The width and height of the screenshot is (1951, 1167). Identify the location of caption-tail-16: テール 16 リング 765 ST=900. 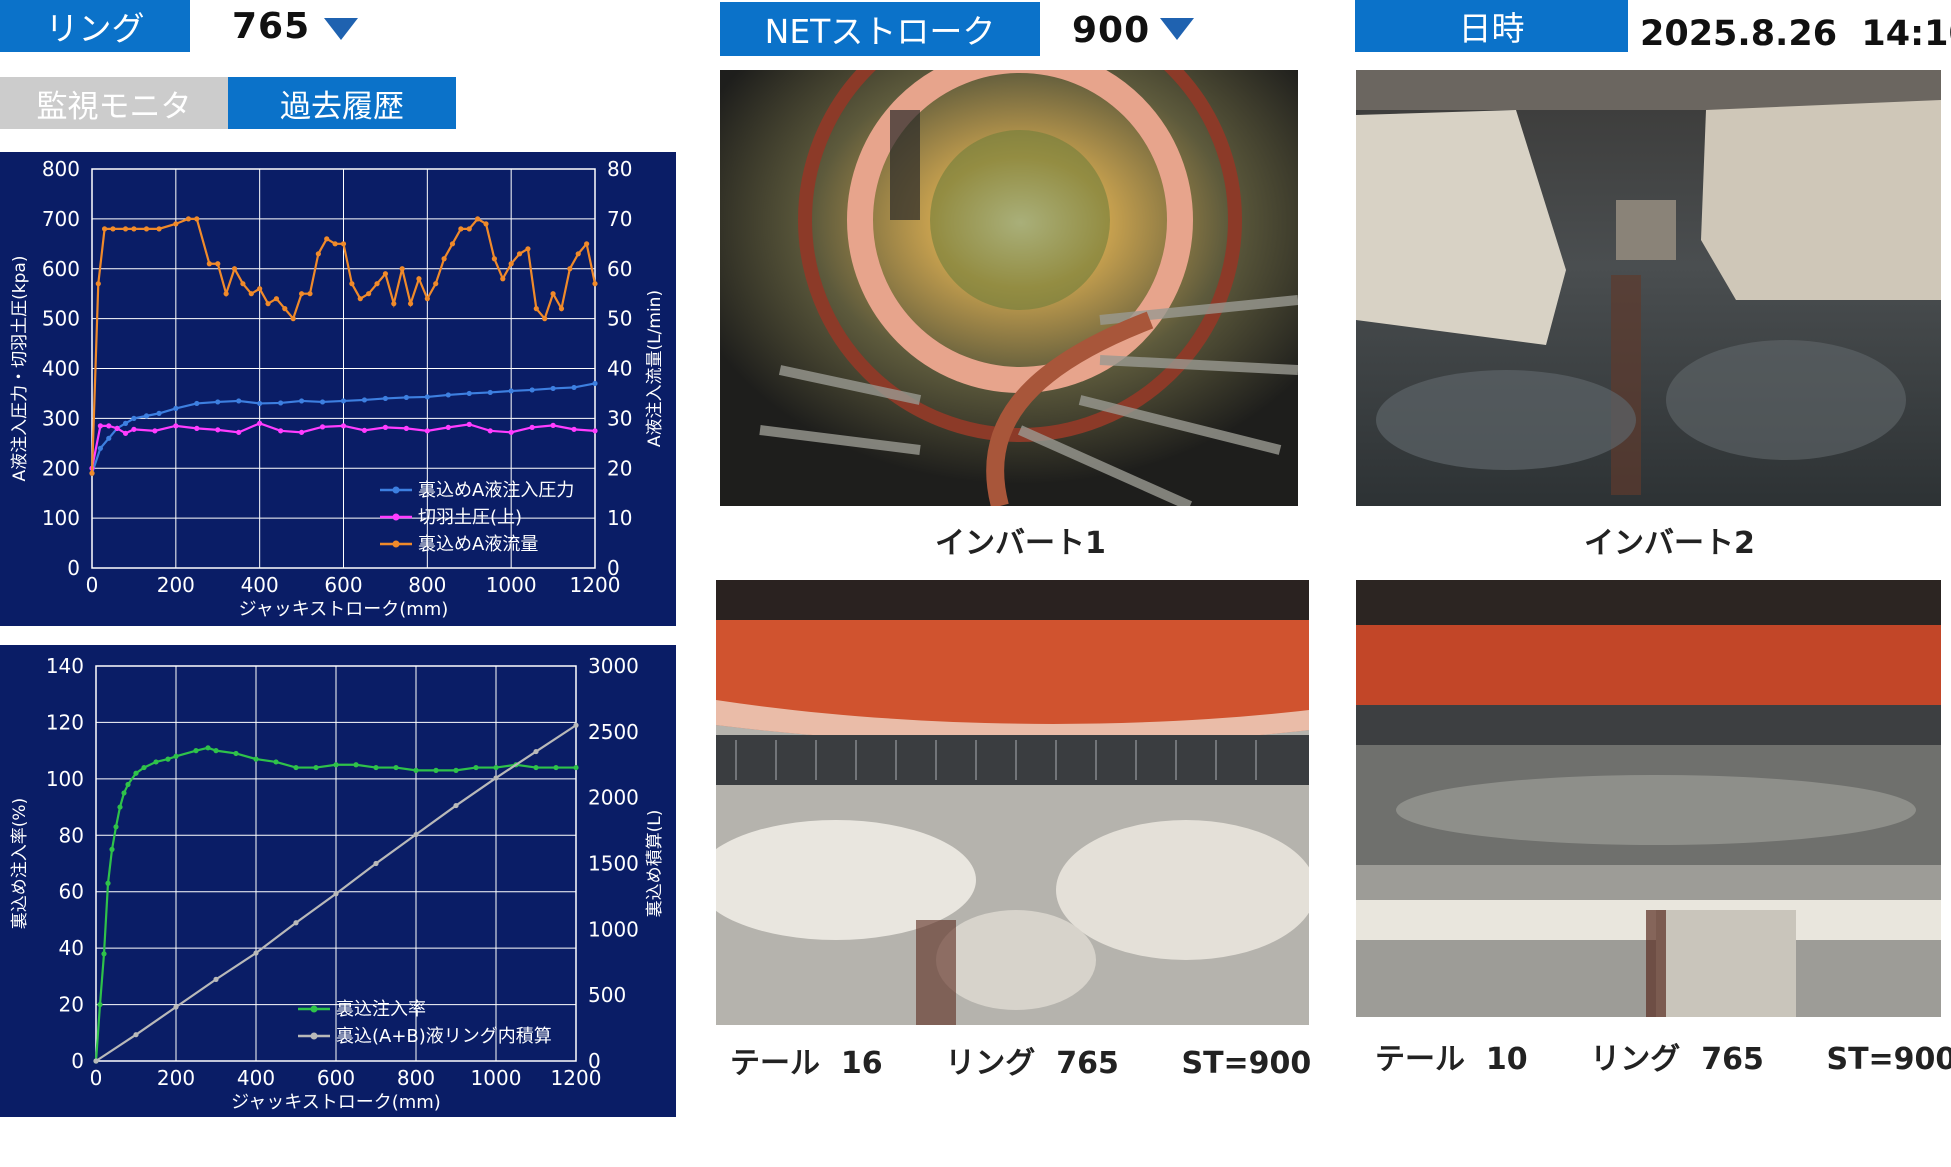
(1021, 1063).